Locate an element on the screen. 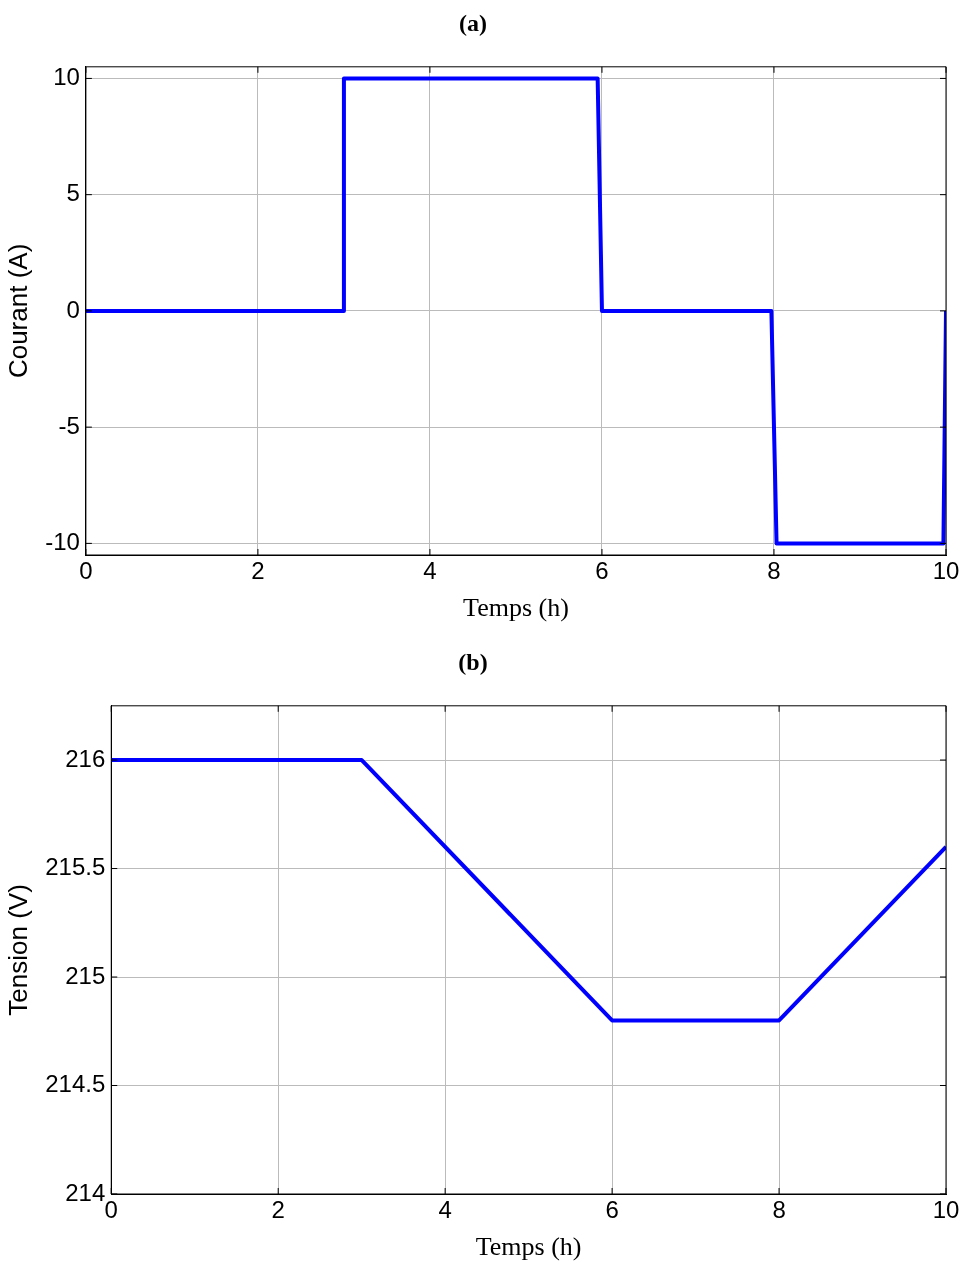 This screenshot has width=966, height=1278. y-tick-label: -10 is located at coordinates (62, 541).